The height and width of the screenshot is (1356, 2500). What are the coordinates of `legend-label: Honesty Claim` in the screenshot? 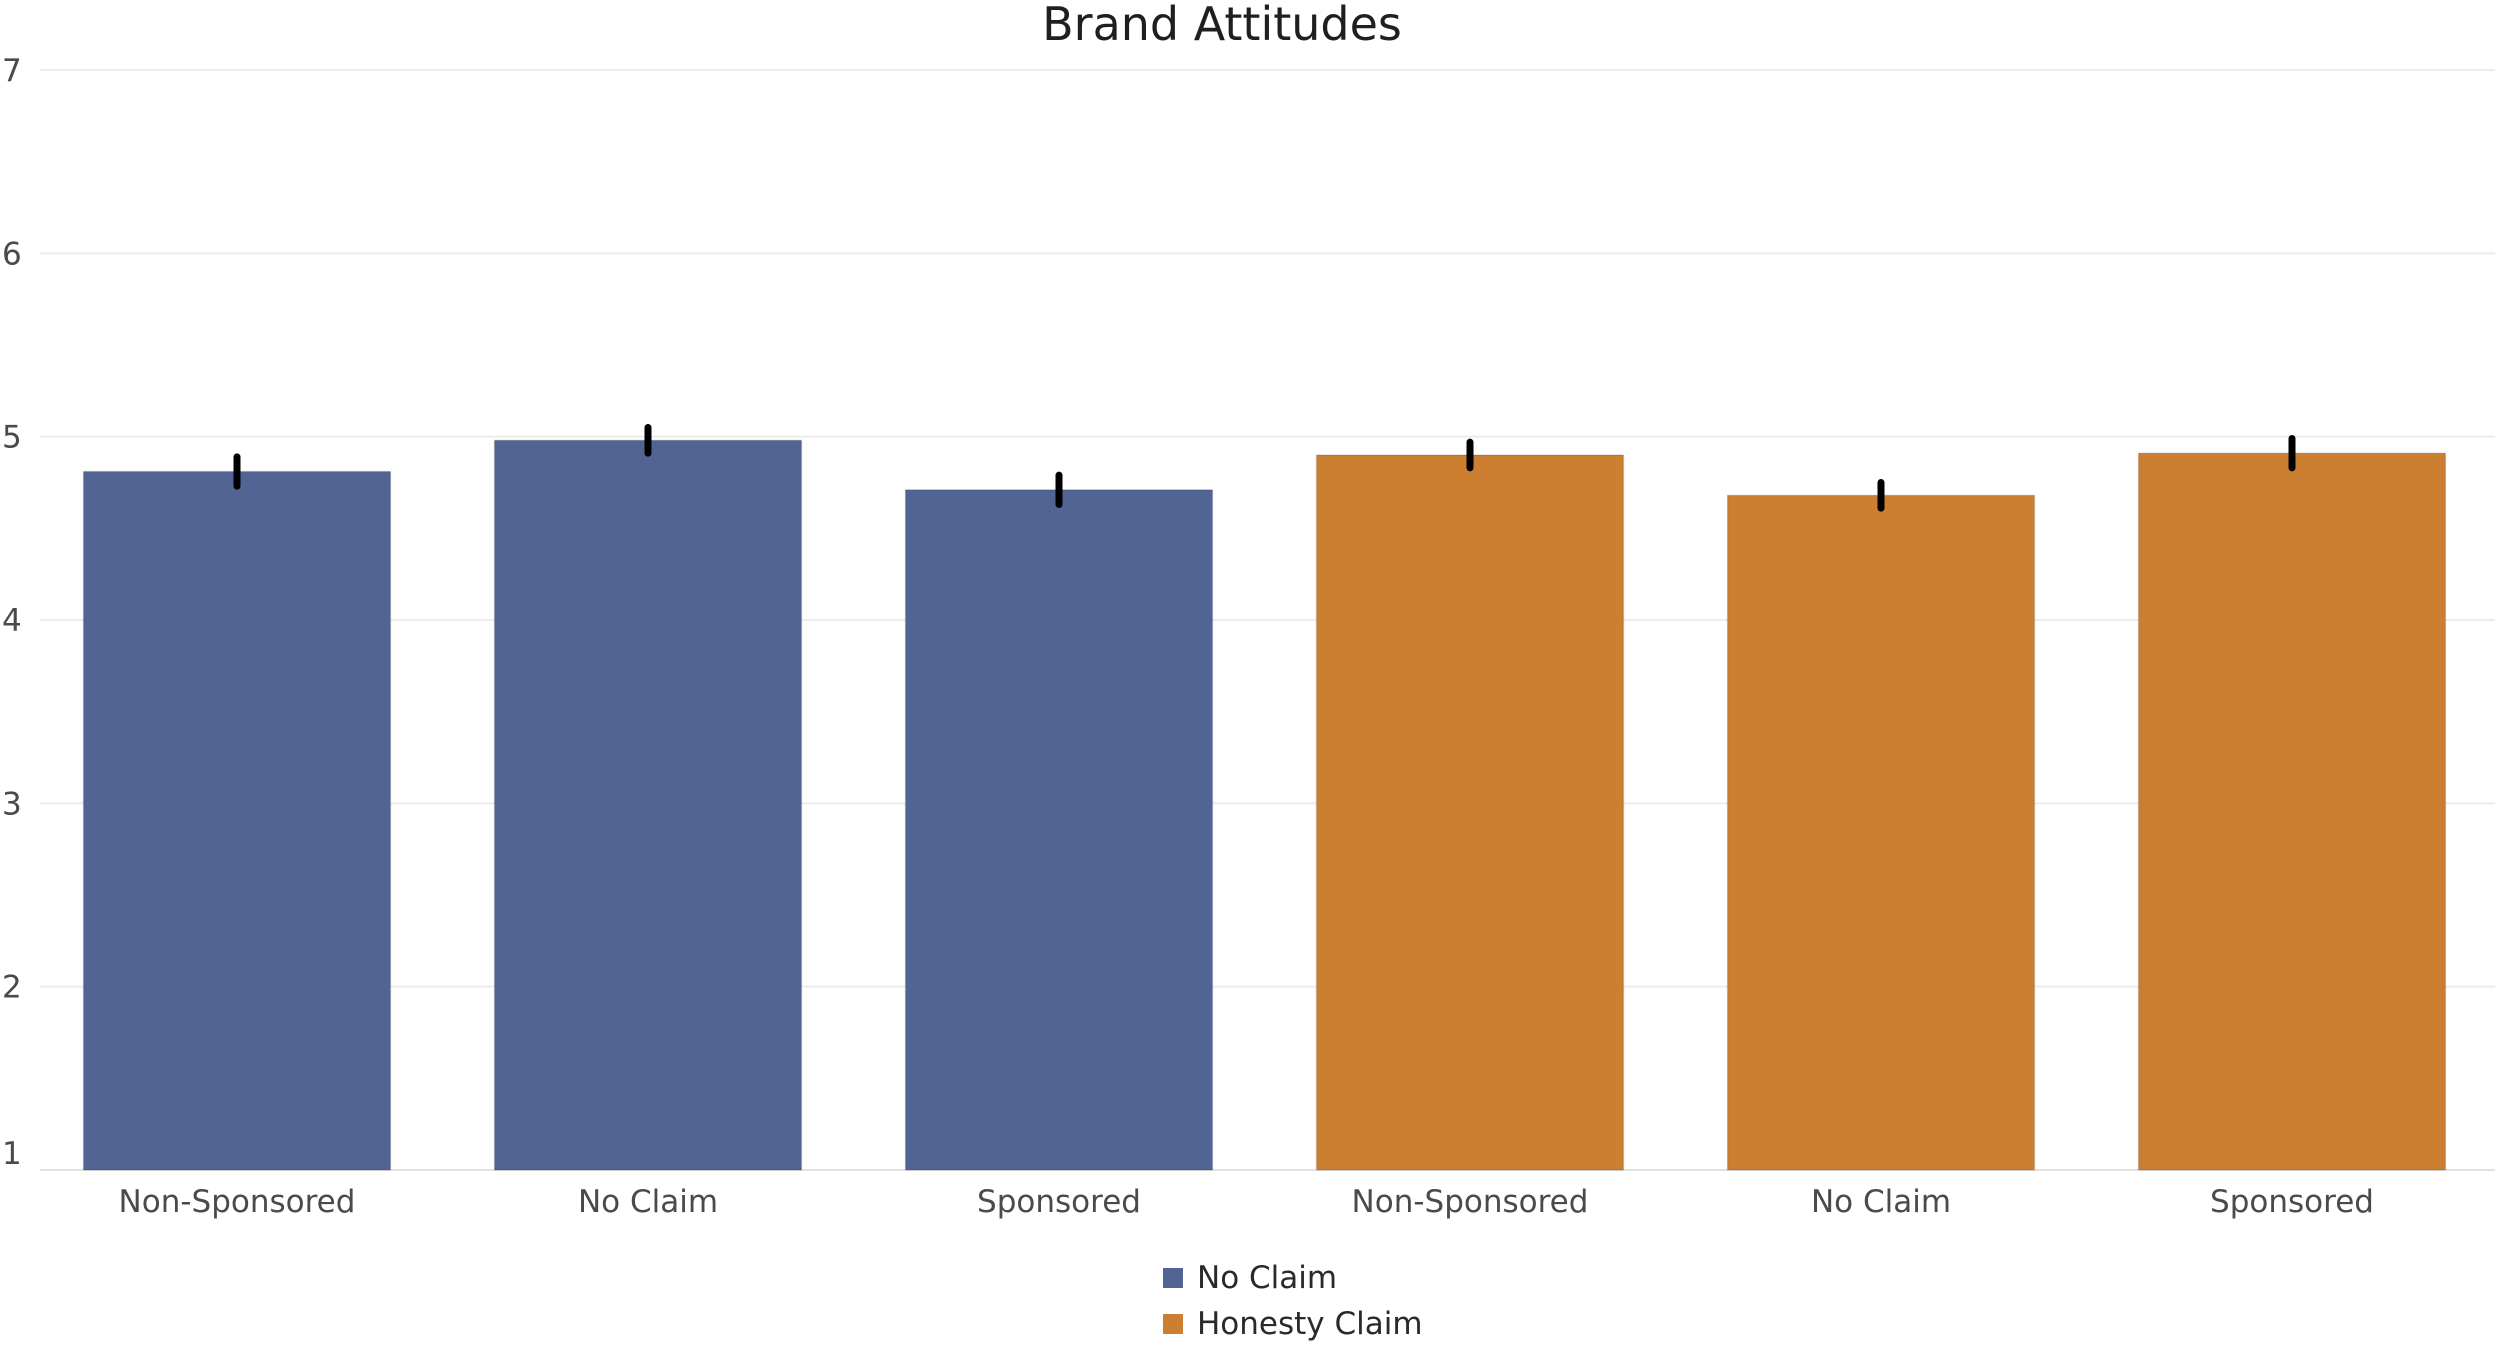 It's located at (1310, 1324).